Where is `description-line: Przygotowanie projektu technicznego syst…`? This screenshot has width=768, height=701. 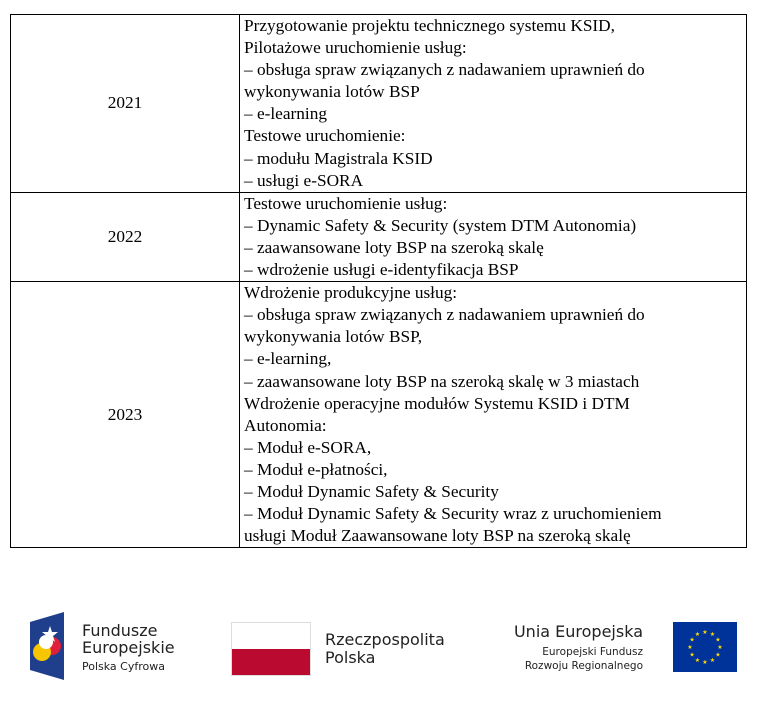 description-line: Przygotowanie projektu technicznego syst… is located at coordinates (429, 25).